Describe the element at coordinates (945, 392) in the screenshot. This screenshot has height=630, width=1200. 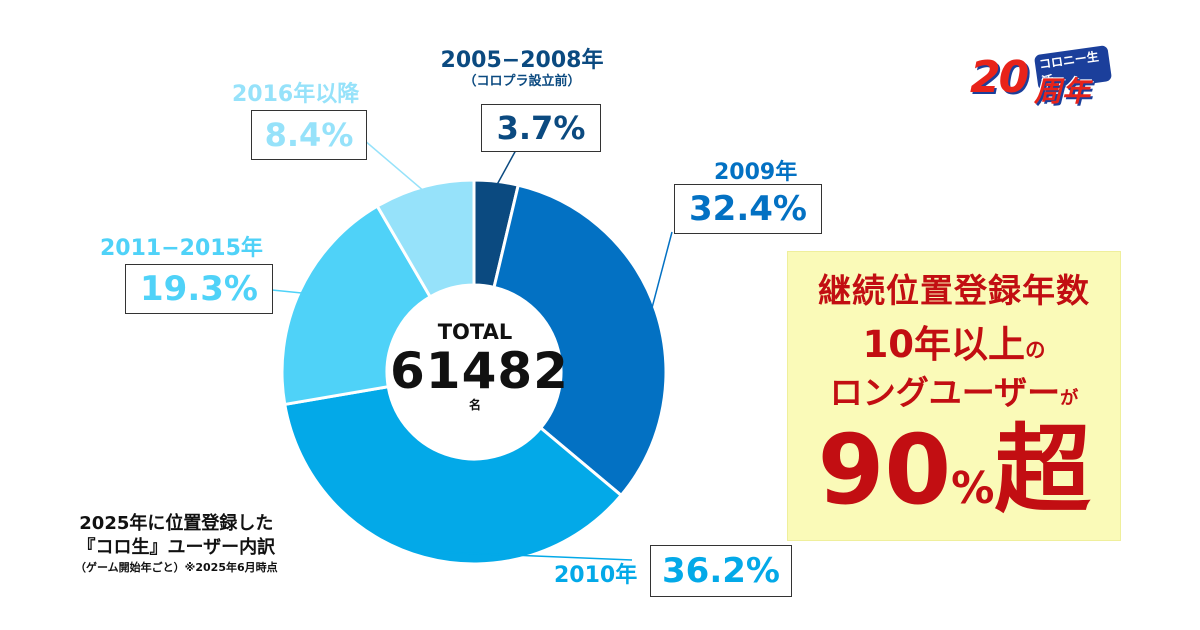
I see `callout-line-3-main: ロングユーザー` at that location.